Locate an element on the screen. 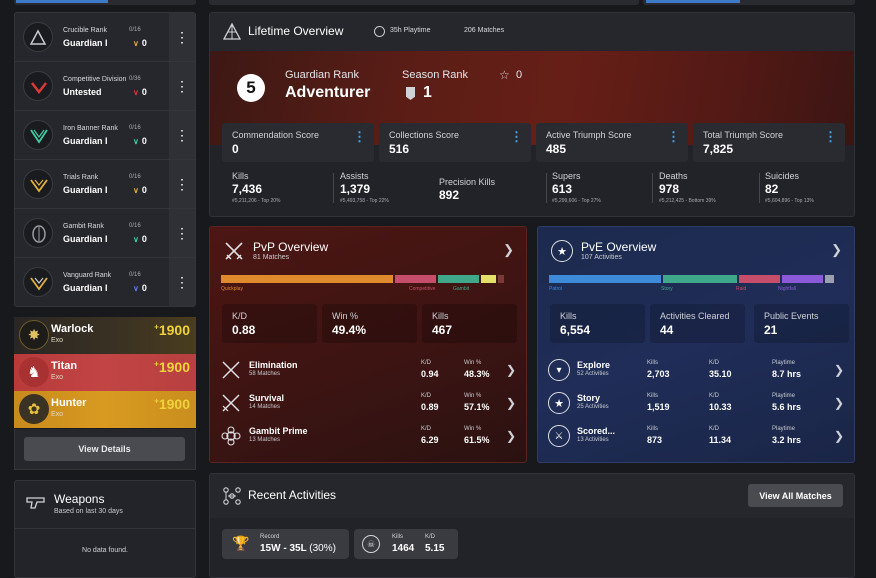 The image size is (876, 578). character-class: Hunter is located at coordinates (69, 403).